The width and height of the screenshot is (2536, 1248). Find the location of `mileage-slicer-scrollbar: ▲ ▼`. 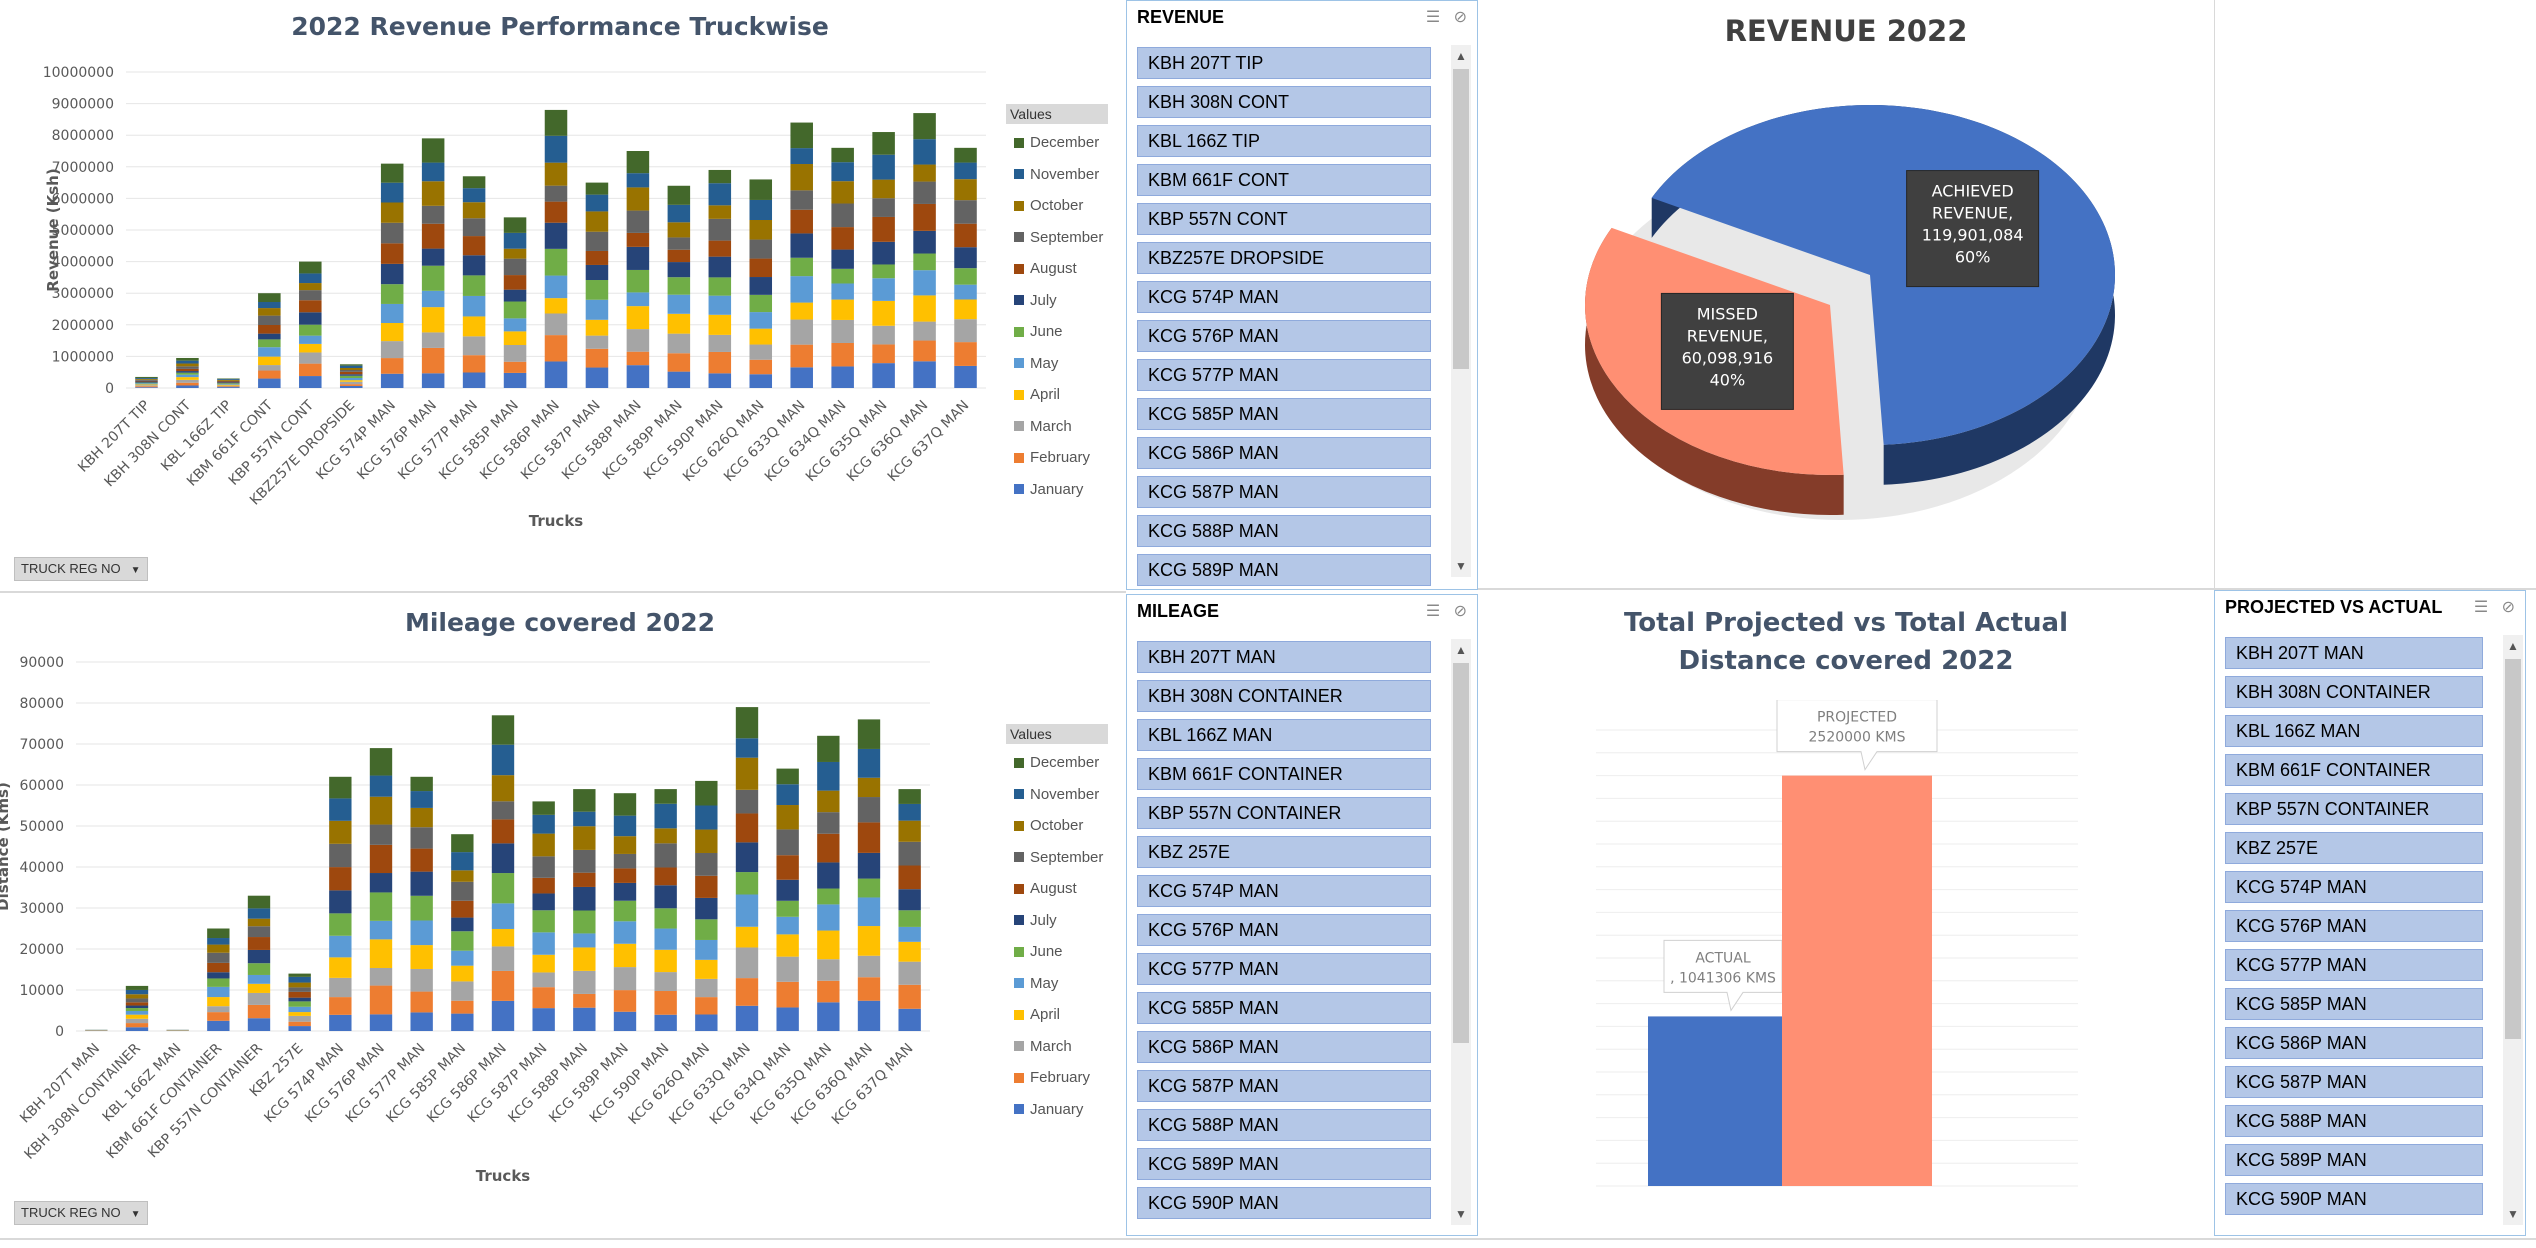

mileage-slicer-scrollbar: ▲ ▼ is located at coordinates (1461, 932).